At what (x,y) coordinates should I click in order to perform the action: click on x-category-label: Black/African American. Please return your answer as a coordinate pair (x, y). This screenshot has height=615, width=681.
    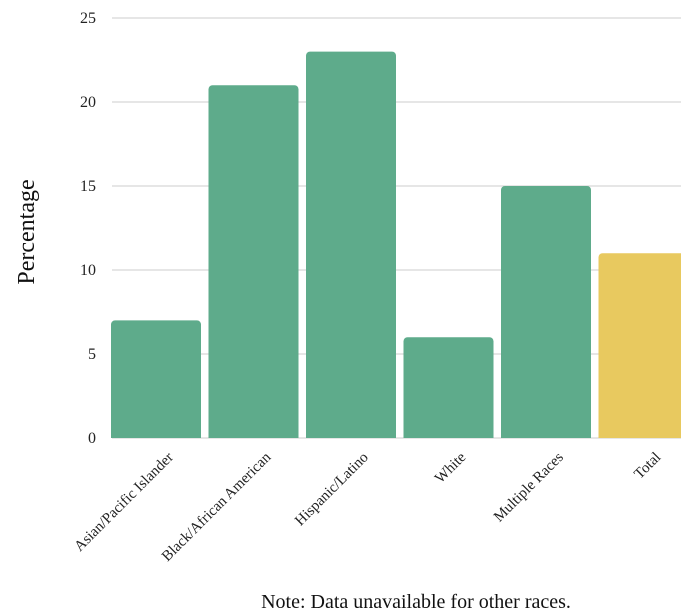
    Looking at the image, I should click on (217, 507).